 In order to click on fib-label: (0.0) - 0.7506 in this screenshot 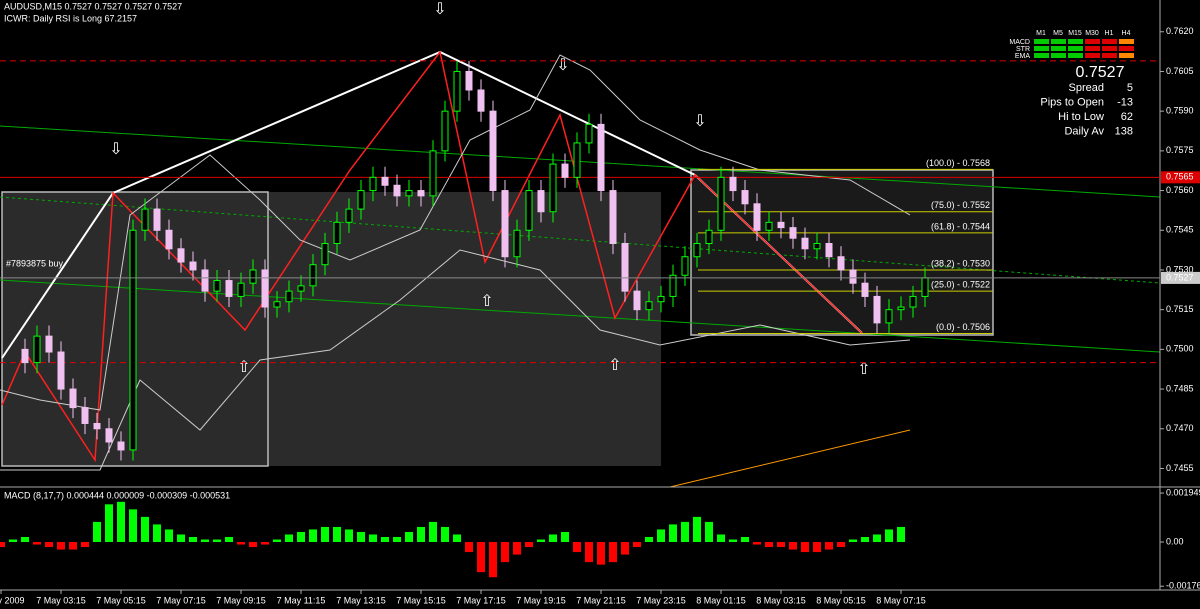, I will do `click(963, 327)`.